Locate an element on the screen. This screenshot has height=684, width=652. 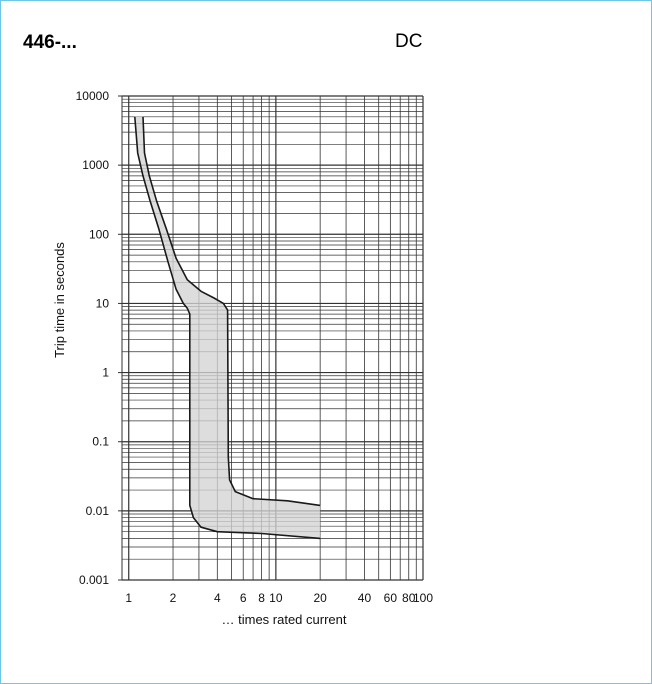
y-tick-label: 1000 is located at coordinates (95, 165).